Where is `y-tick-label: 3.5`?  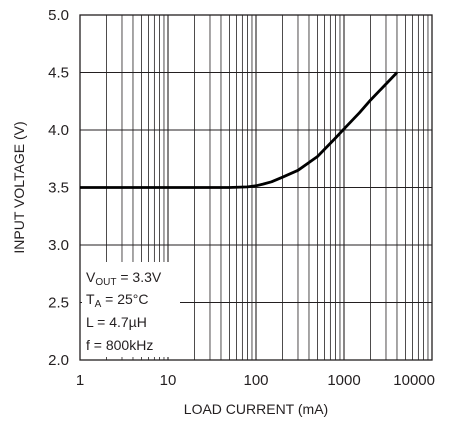
y-tick-label: 3.5 is located at coordinates (58, 188).